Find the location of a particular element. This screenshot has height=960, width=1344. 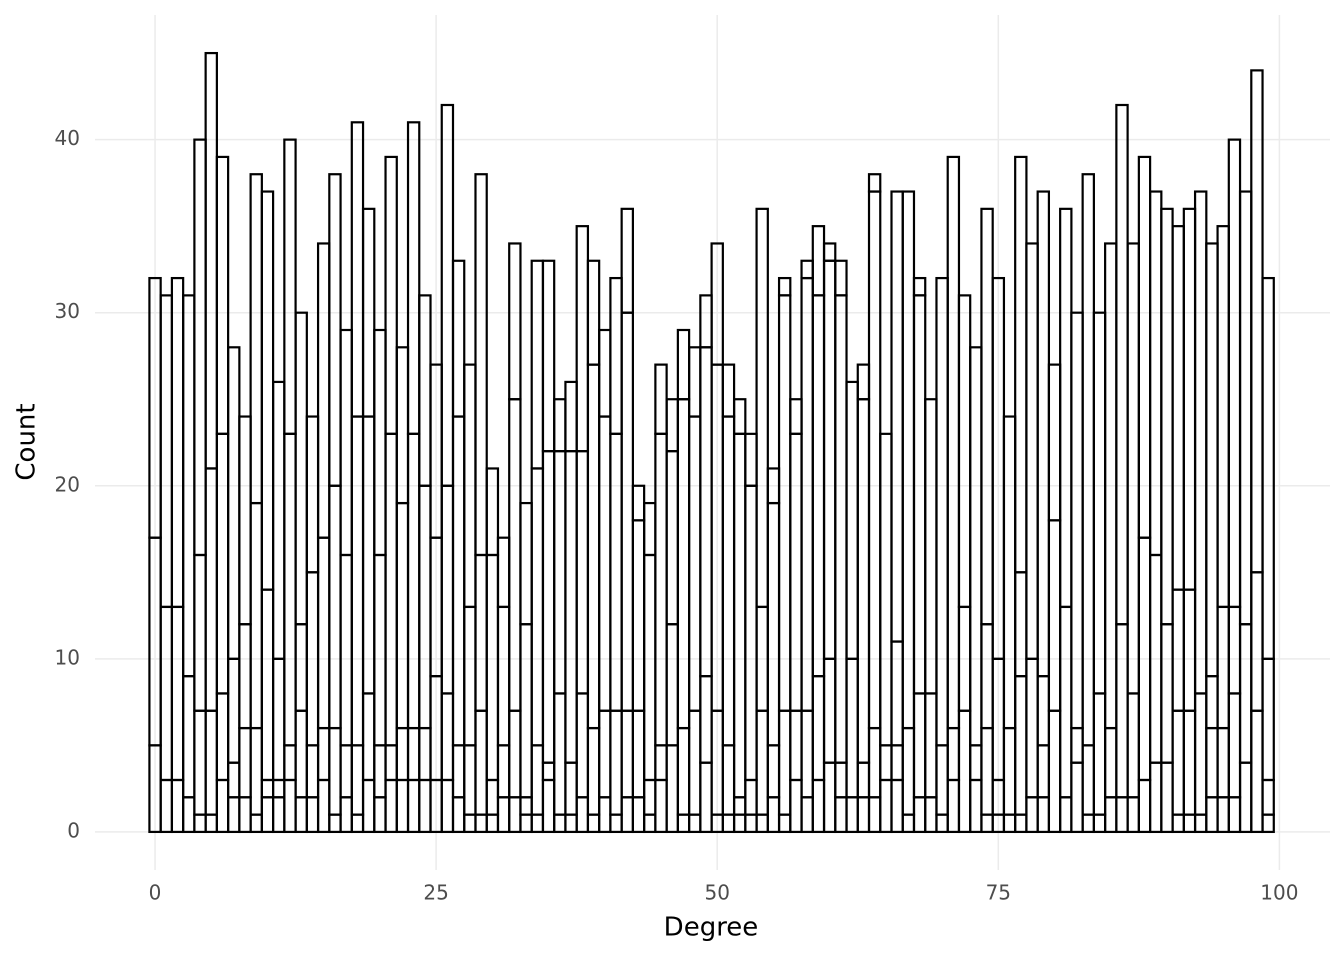

y-tick-label: 40 is located at coordinates (67, 138).